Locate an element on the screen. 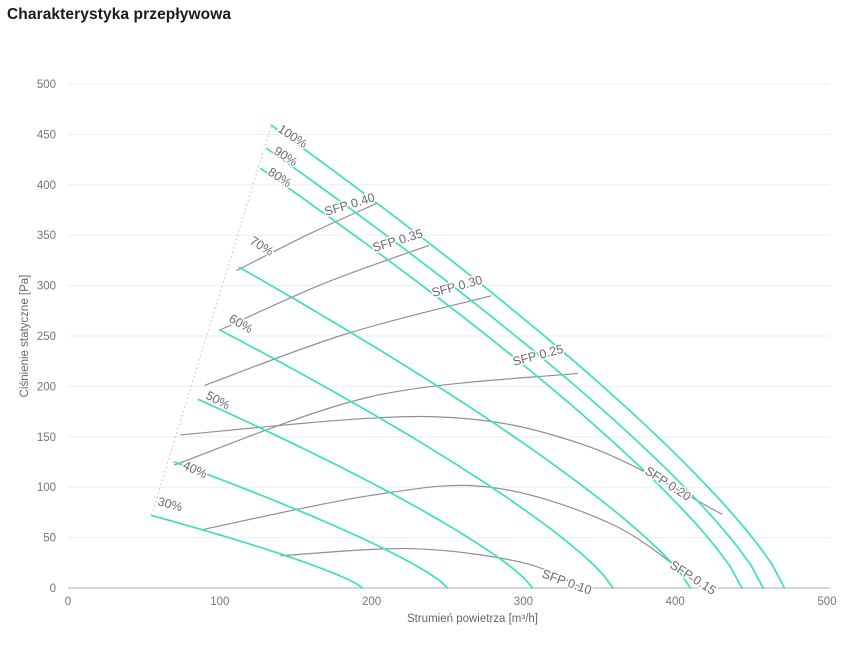  sfp-curve-label: SFP 0.15 is located at coordinates (692, 578).